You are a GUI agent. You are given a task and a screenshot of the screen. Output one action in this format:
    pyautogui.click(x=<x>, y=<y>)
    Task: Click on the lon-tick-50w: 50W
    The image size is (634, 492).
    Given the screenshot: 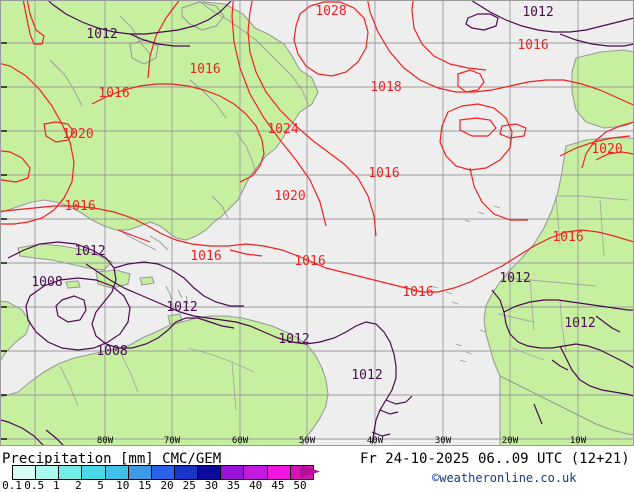 What is the action you would take?
    pyautogui.click(x=307, y=441)
    